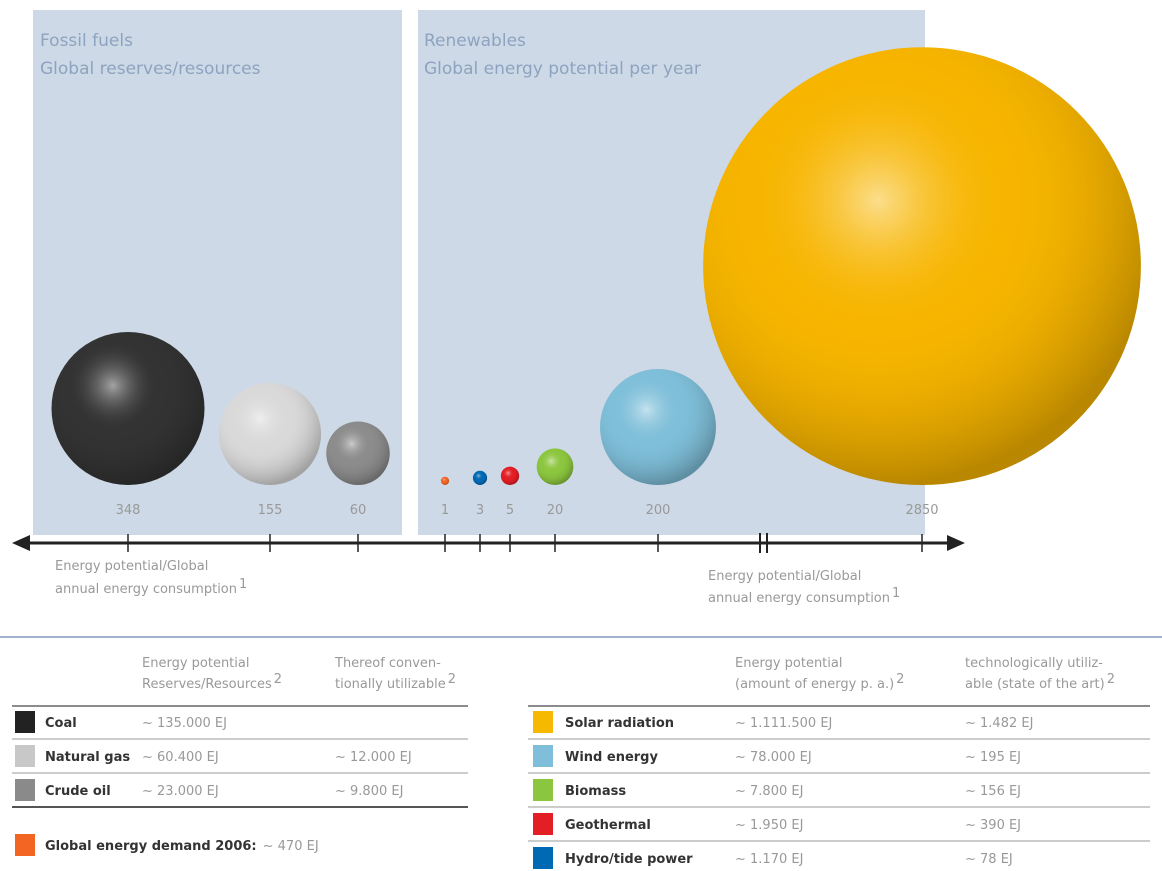  What do you see at coordinates (87, 757) in the screenshot?
I see `row-name: Natural gas` at bounding box center [87, 757].